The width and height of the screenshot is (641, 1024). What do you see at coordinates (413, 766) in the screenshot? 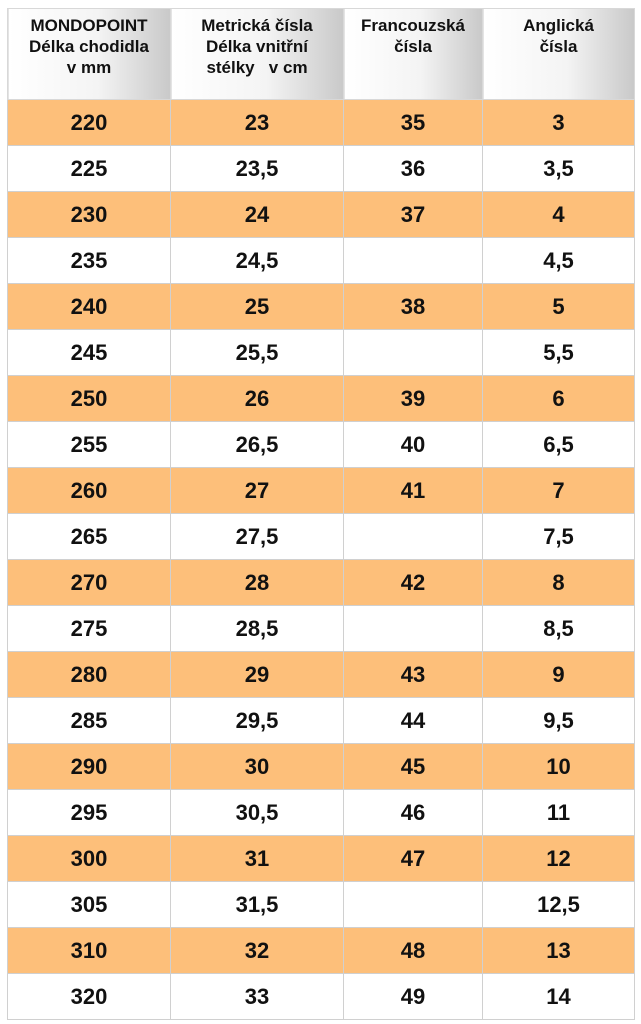
I see `cell-french: 45` at bounding box center [413, 766].